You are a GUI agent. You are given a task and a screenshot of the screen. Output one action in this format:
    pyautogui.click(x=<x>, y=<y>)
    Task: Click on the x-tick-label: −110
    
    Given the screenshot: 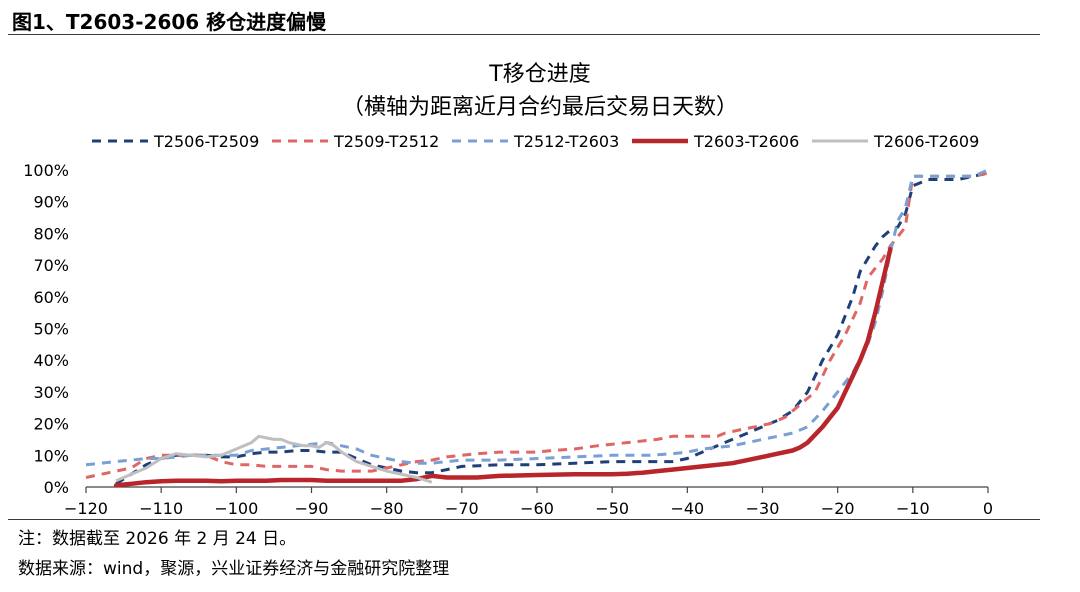 What is the action you would take?
    pyautogui.click(x=161, y=508)
    